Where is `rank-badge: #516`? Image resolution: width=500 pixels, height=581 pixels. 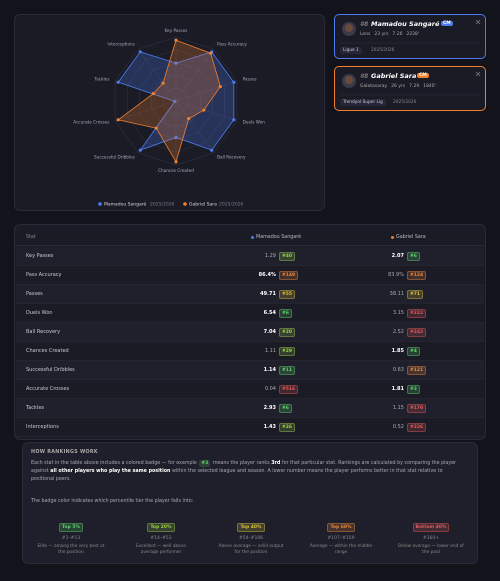 rank-badge: #516 is located at coordinates (289, 389).